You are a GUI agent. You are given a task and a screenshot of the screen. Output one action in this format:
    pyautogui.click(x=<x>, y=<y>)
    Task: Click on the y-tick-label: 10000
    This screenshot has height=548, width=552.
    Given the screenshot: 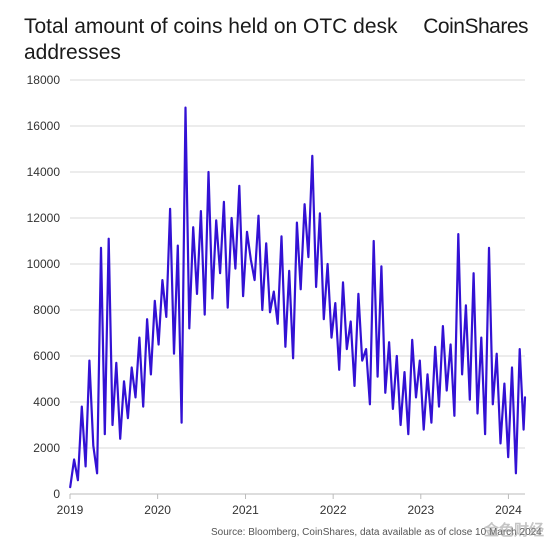 What is the action you would take?
    pyautogui.click(x=44, y=264)
    